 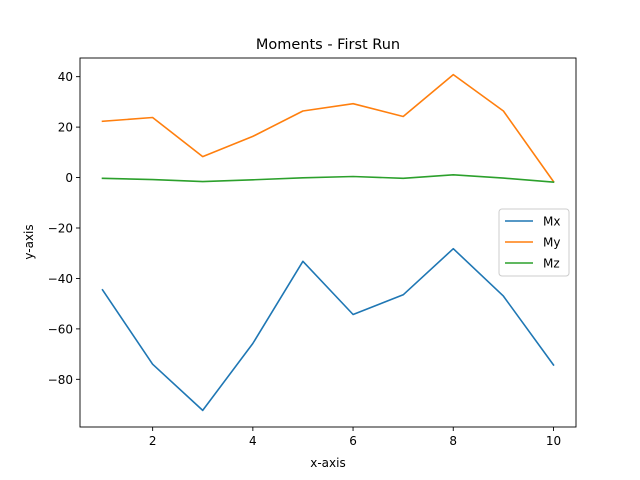 What do you see at coordinates (551, 222) in the screenshot?
I see `legend-label-mx: Mx` at bounding box center [551, 222].